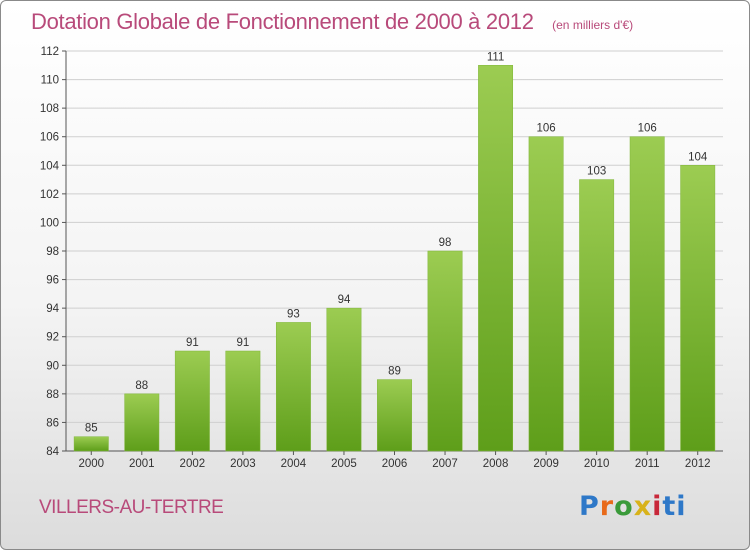  Describe the element at coordinates (643, 506) in the screenshot. I see `logo-letter: x` at that location.